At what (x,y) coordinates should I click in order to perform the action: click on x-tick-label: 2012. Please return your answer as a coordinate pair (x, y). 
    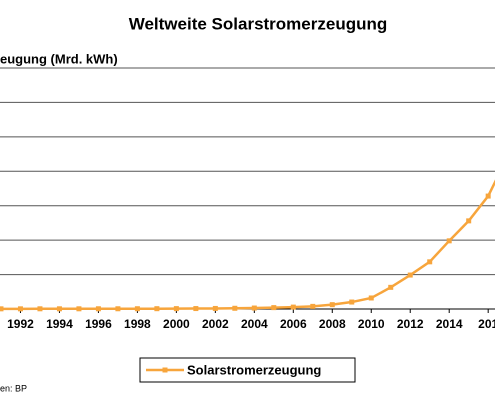
    Looking at the image, I should click on (410, 324).